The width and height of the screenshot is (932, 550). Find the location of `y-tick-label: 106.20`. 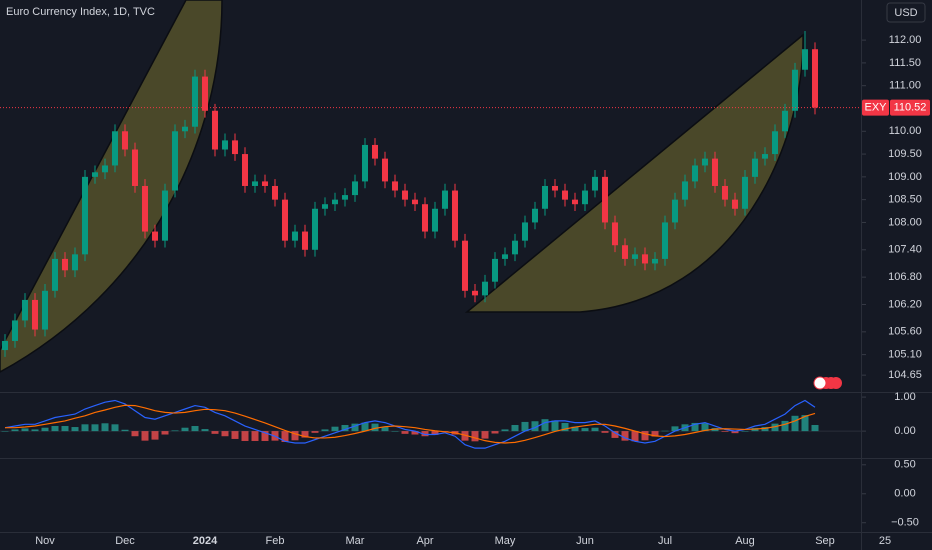

y-tick-label: 106.20 is located at coordinates (905, 304).